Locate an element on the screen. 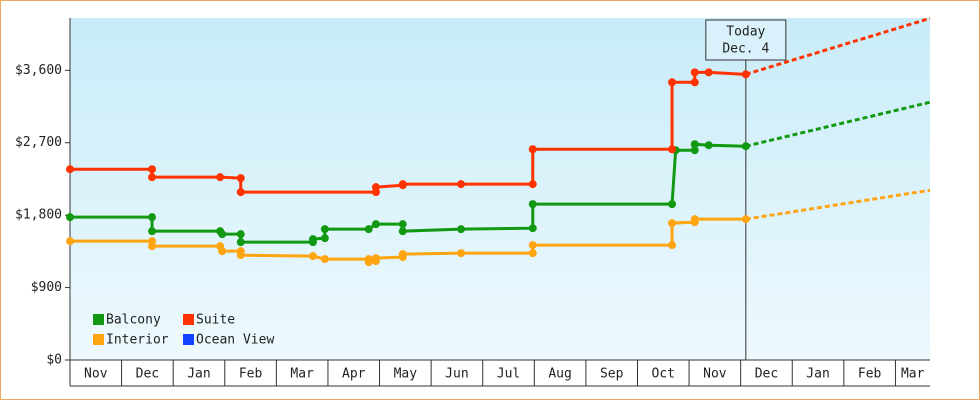 Image resolution: width=980 pixels, height=400 pixels. y-tick-label: $0 is located at coordinates (54, 360).